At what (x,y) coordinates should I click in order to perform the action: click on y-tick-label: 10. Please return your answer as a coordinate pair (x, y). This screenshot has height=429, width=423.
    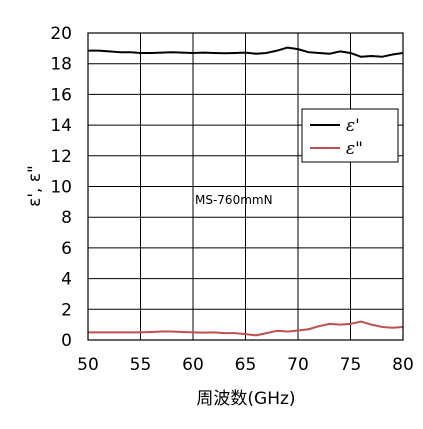
    Looking at the image, I should click on (61, 188).